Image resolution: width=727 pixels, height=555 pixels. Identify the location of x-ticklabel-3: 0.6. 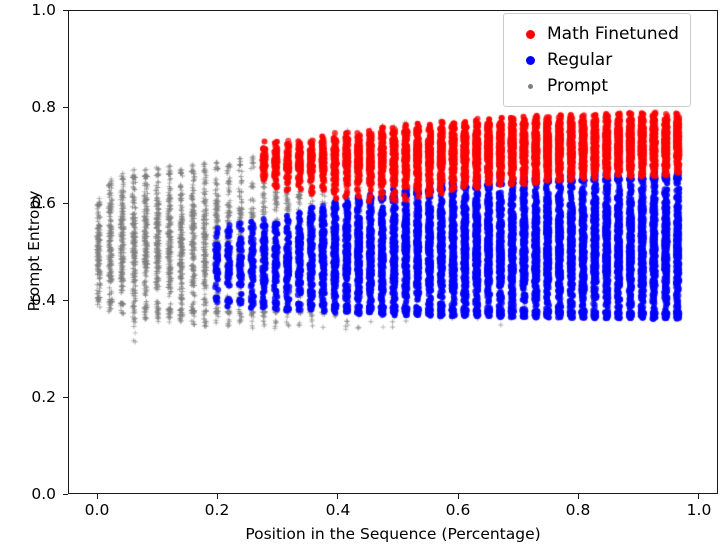
(458, 510).